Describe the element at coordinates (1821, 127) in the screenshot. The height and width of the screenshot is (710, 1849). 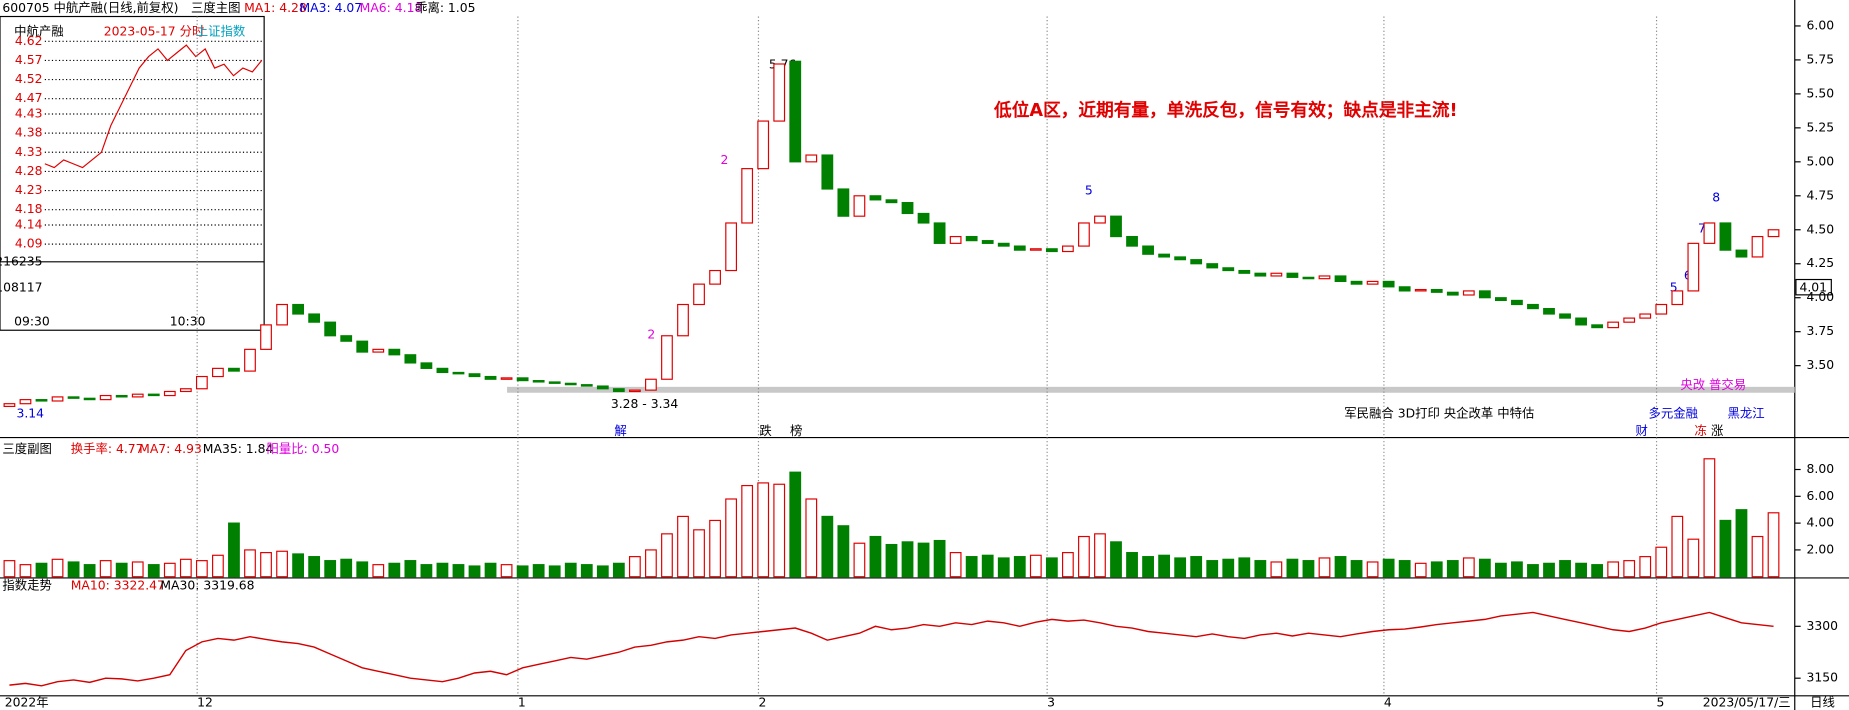
I see `y-tick-label: 5.25` at that location.